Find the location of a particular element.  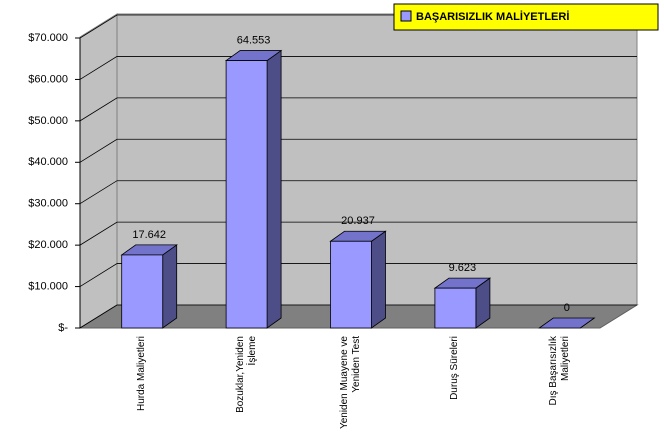

value-label: 9.623 is located at coordinates (463, 268).